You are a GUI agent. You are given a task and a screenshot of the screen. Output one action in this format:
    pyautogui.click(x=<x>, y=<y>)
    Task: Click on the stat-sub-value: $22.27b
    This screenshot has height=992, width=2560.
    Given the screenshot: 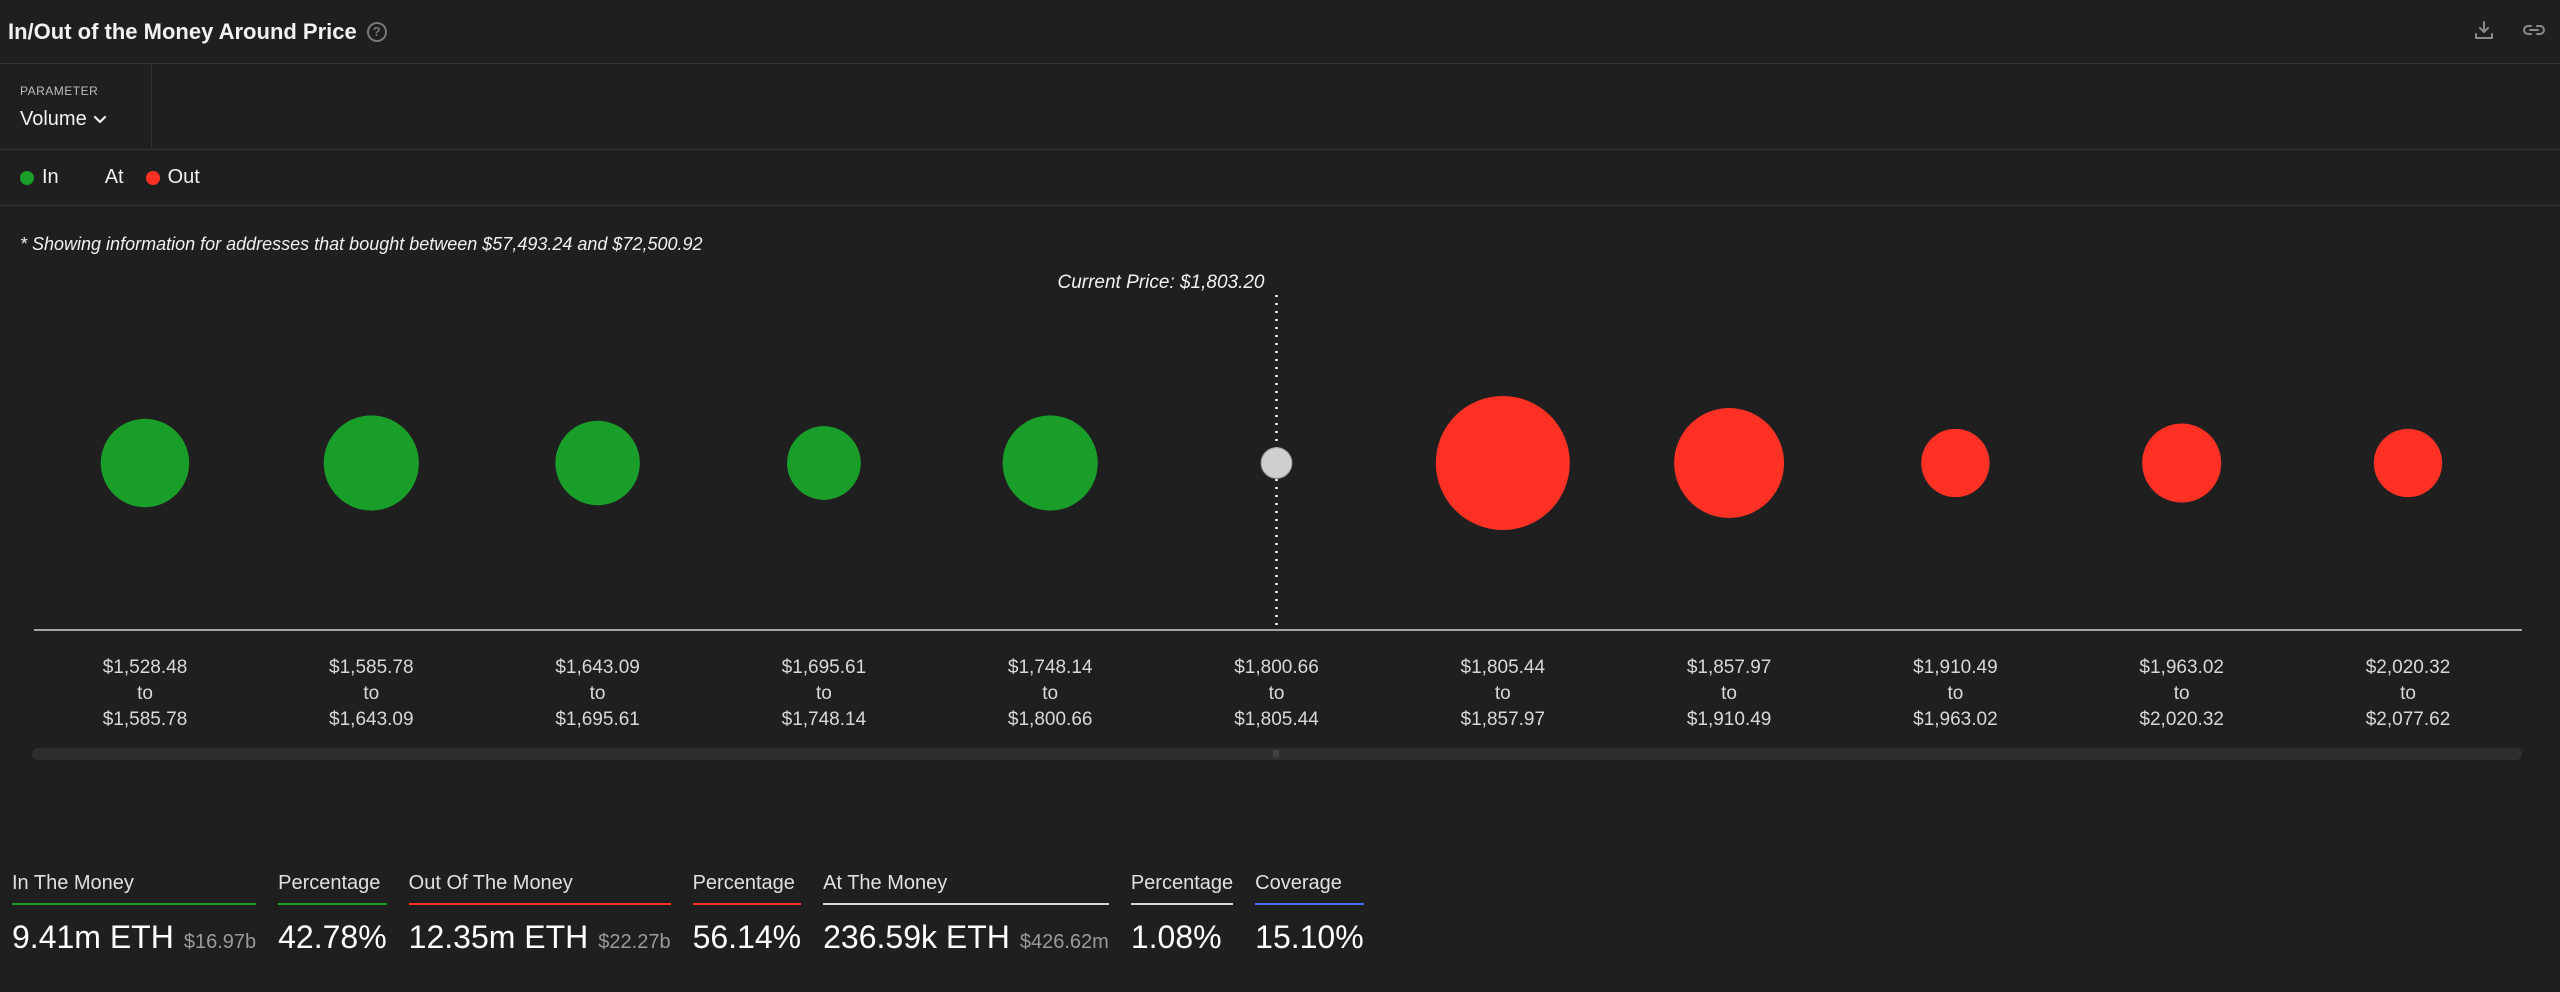 What is the action you would take?
    pyautogui.click(x=634, y=942)
    